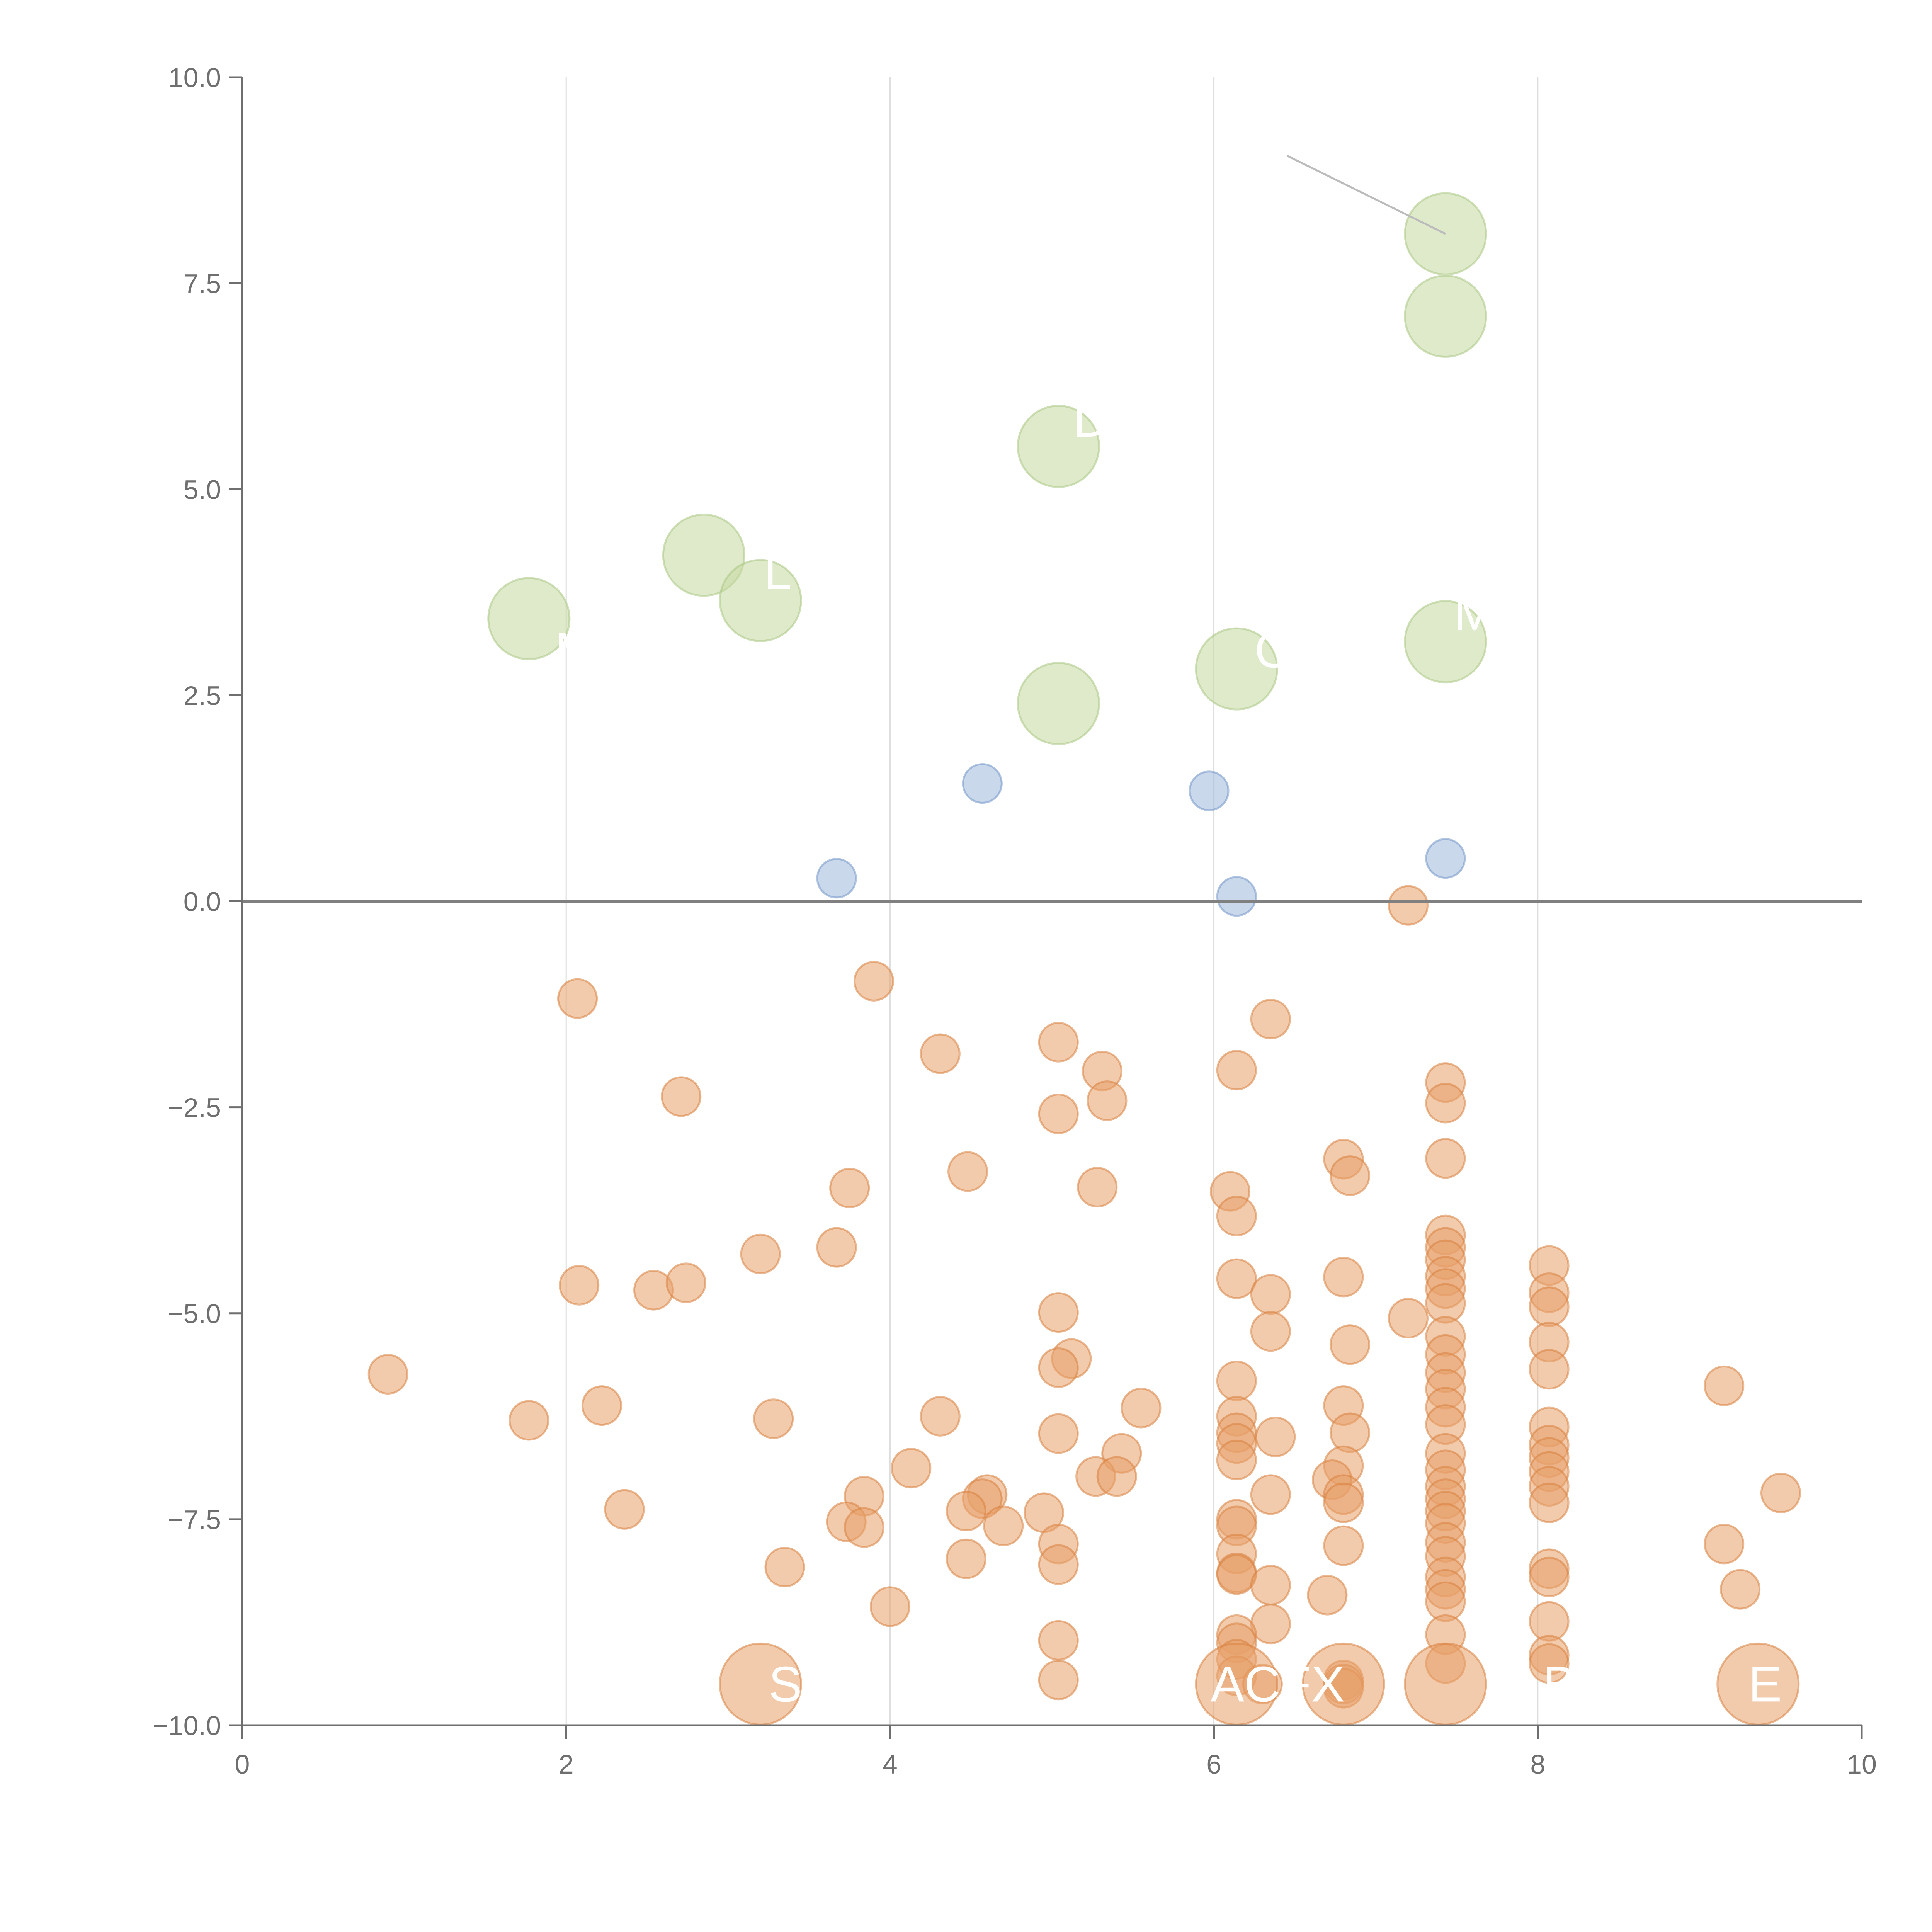 This screenshot has width=1932, height=1932. Describe the element at coordinates (1538, 1764) in the screenshot. I see `x-tick-label: 8` at that location.